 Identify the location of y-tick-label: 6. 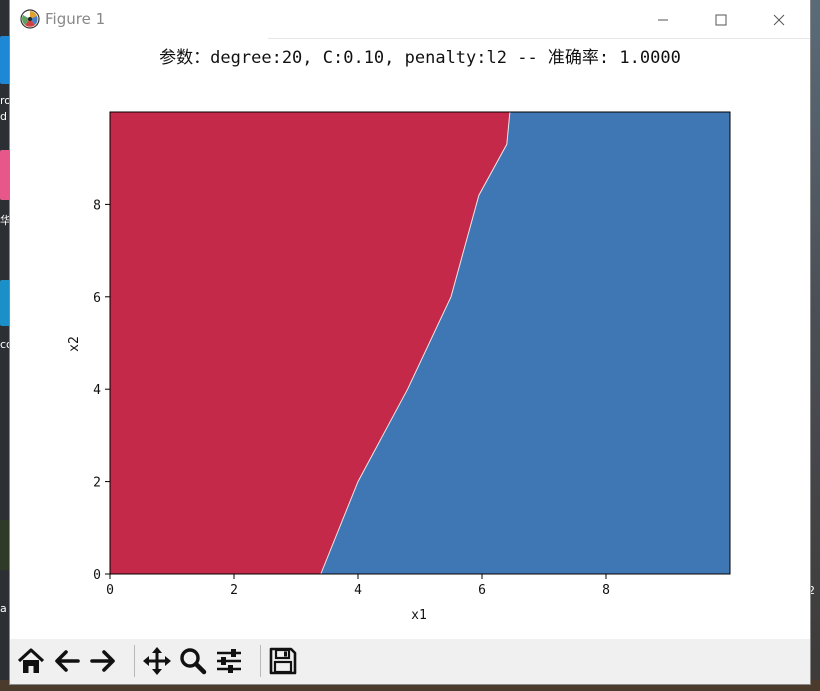
(97, 298).